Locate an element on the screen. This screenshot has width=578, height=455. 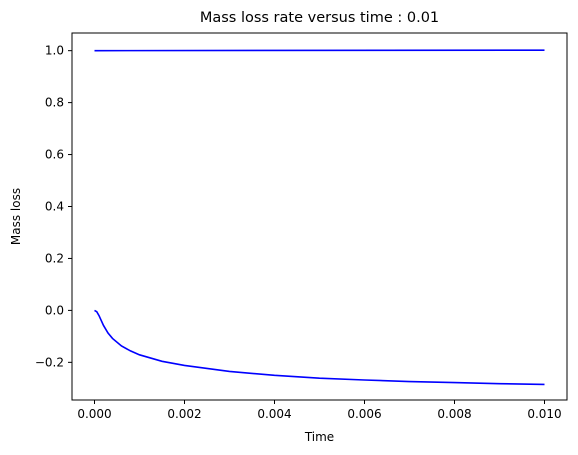
x-tick-label: 0.004 is located at coordinates (274, 414).